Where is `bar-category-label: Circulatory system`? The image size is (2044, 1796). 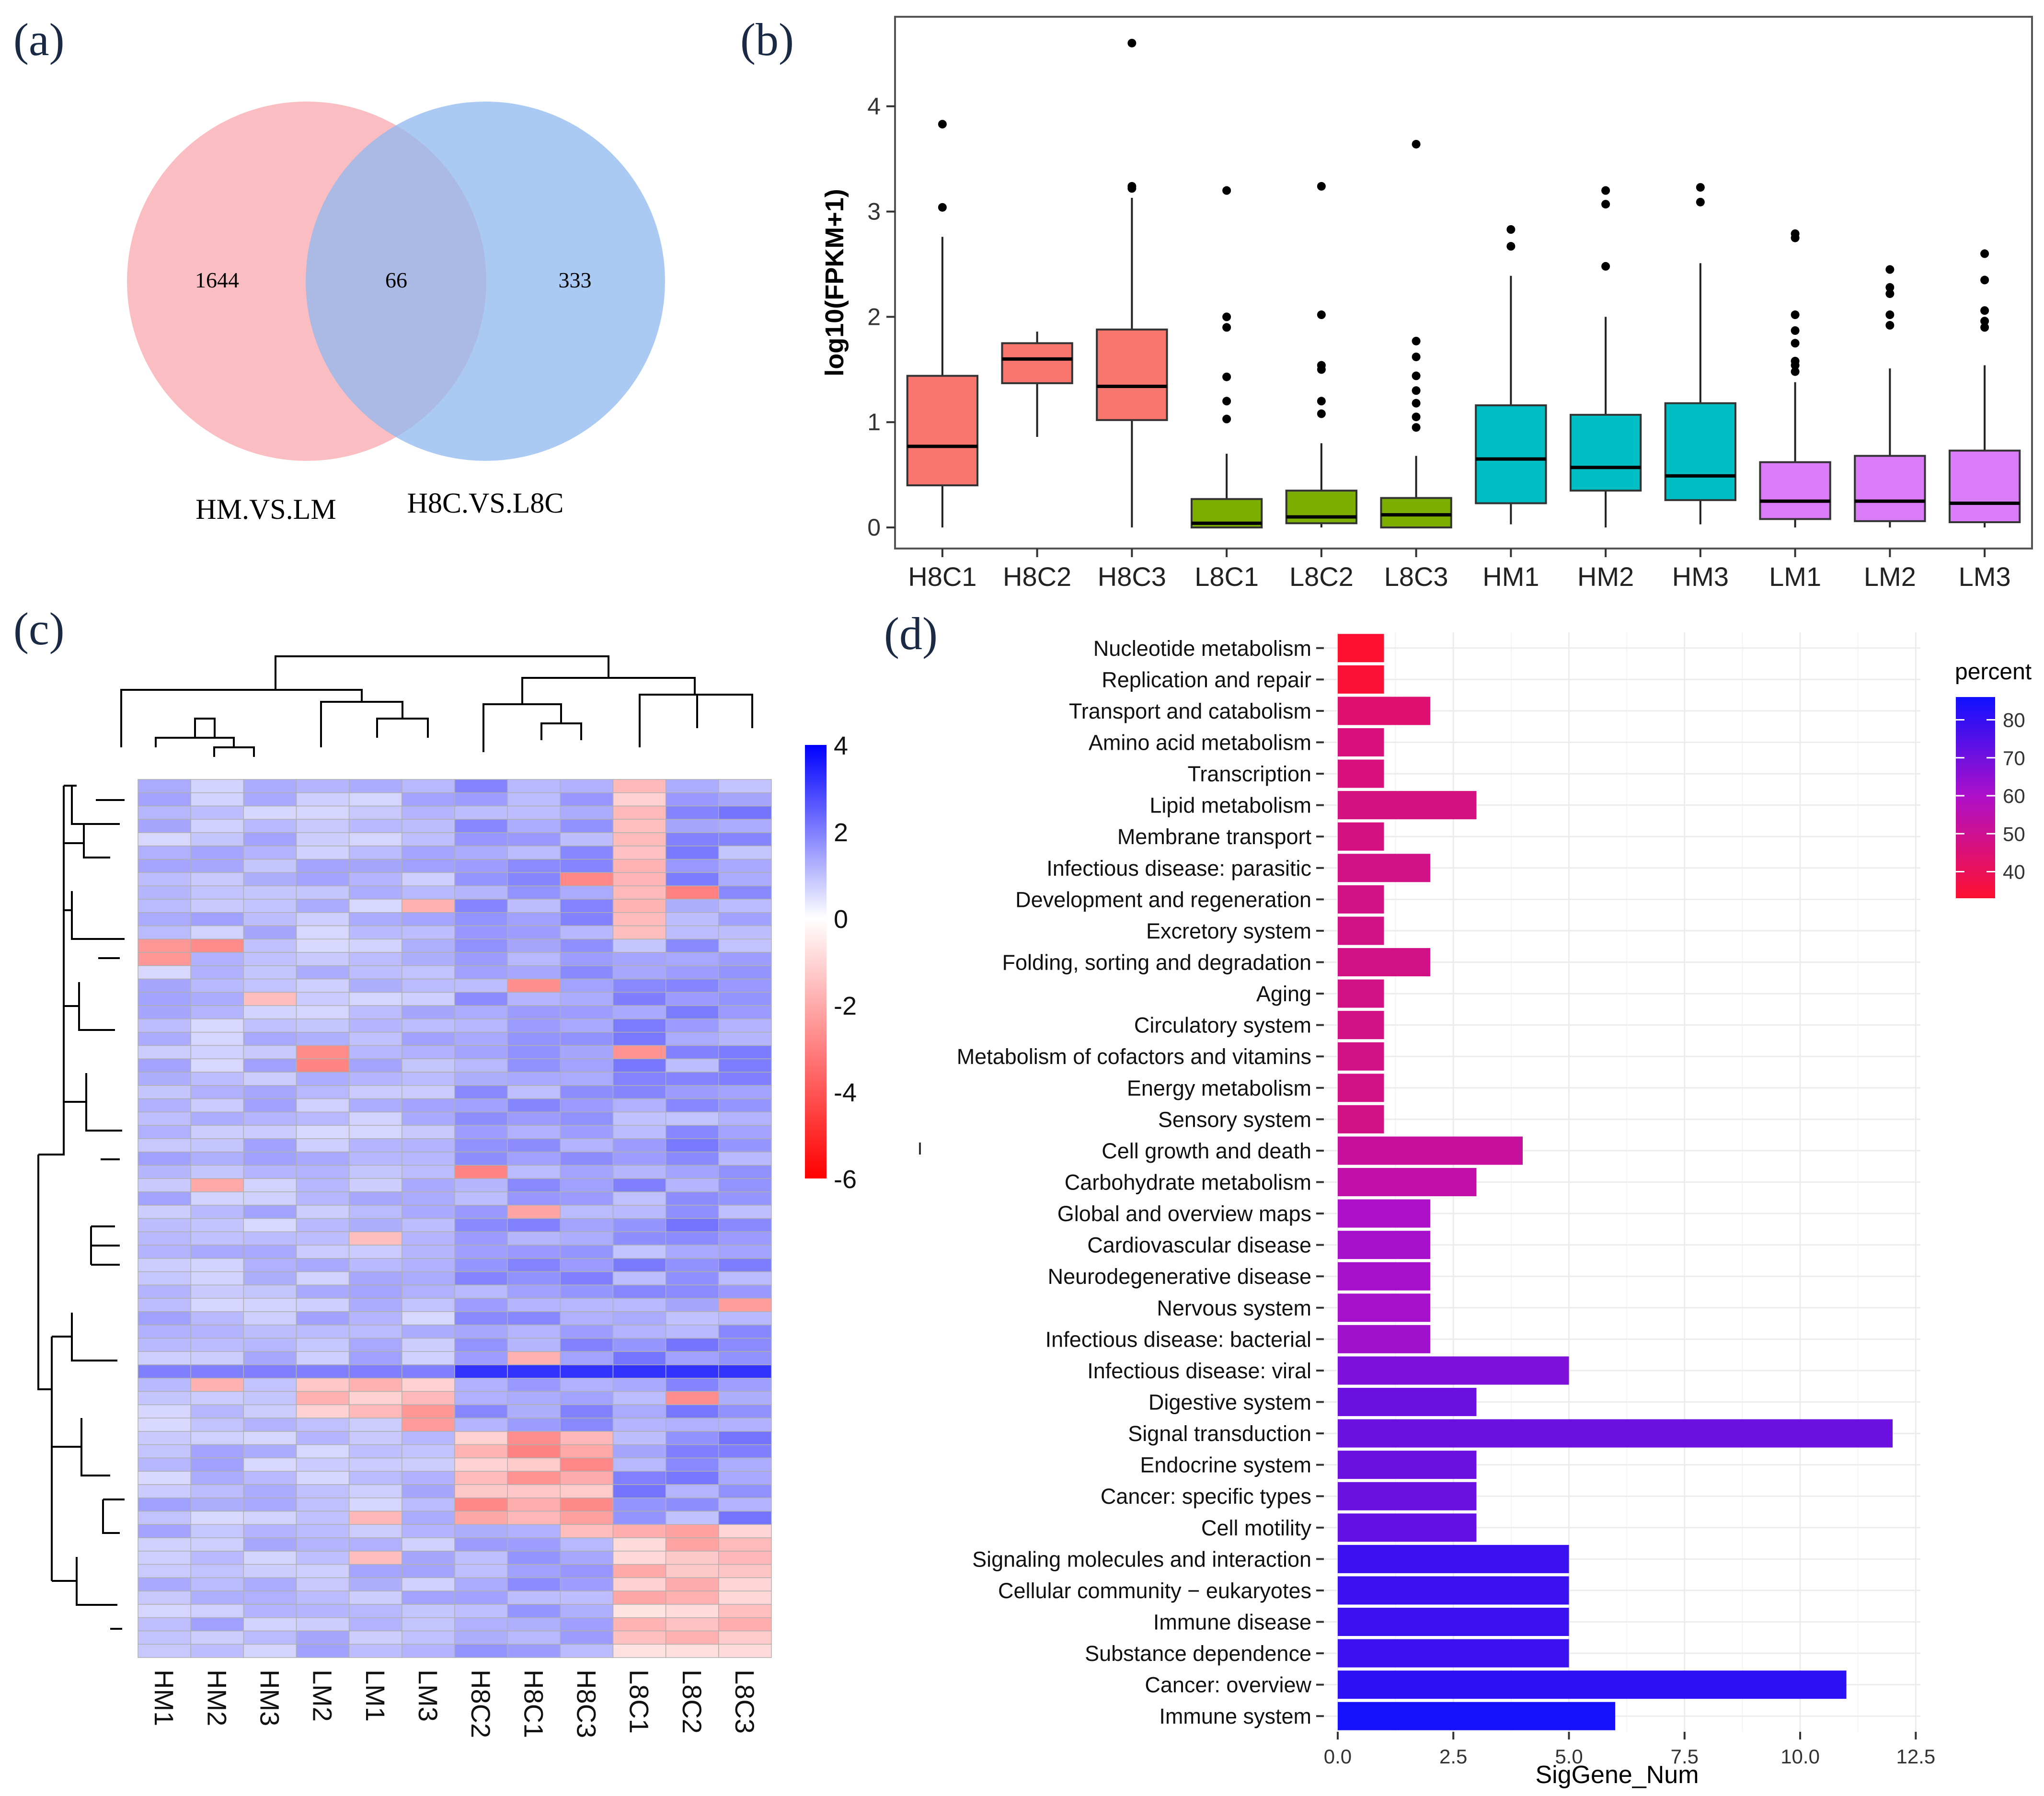
bar-category-label: Circulatory system is located at coordinates (1222, 1025).